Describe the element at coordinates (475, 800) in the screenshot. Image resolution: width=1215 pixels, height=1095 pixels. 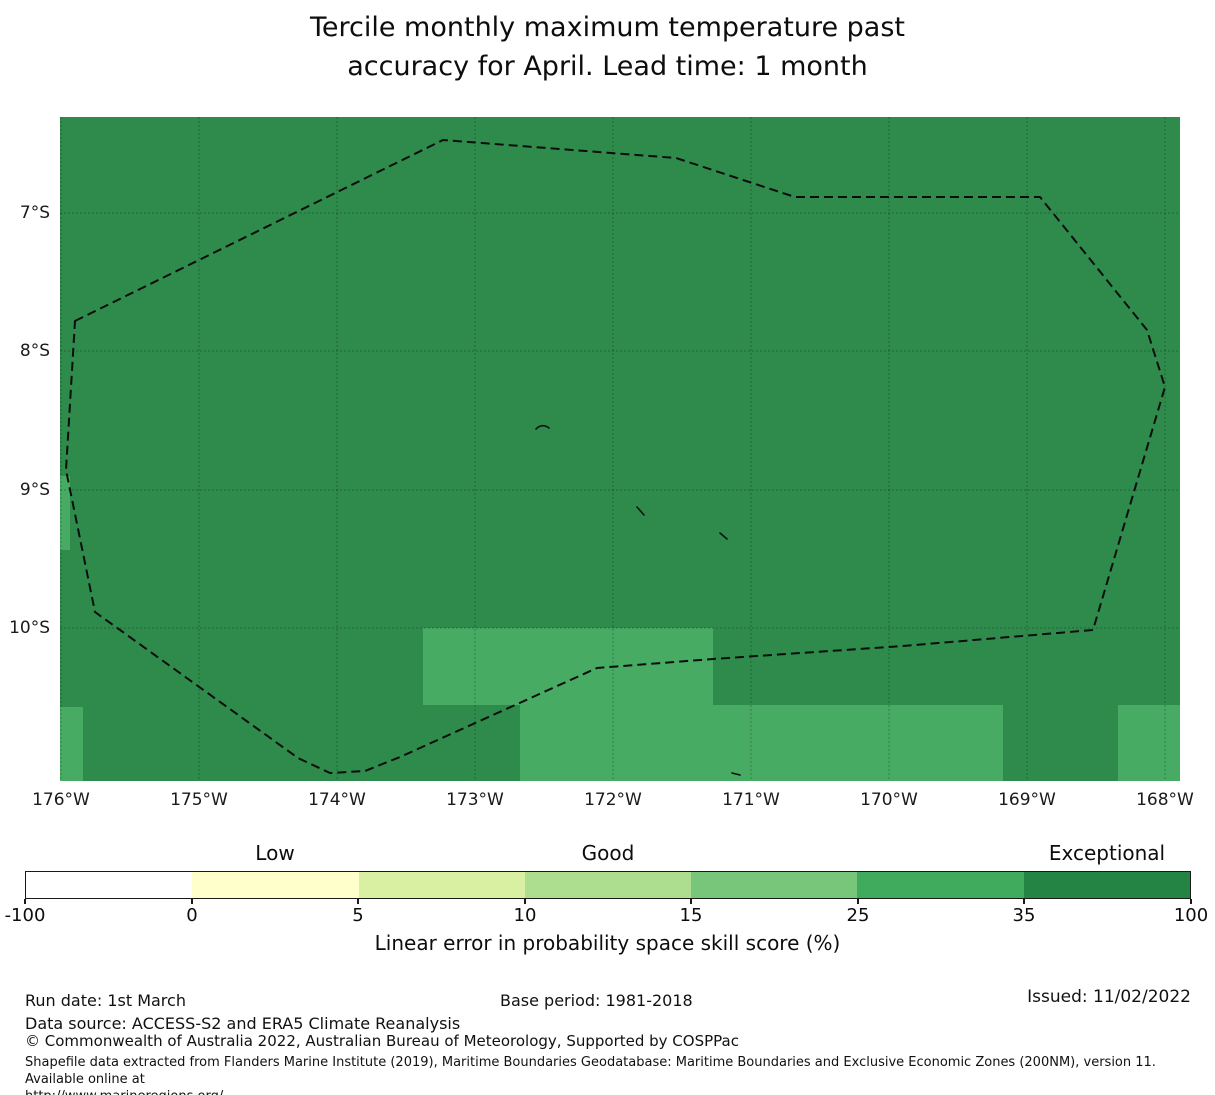
I see `x-axis-tick-label: 173°W` at that location.